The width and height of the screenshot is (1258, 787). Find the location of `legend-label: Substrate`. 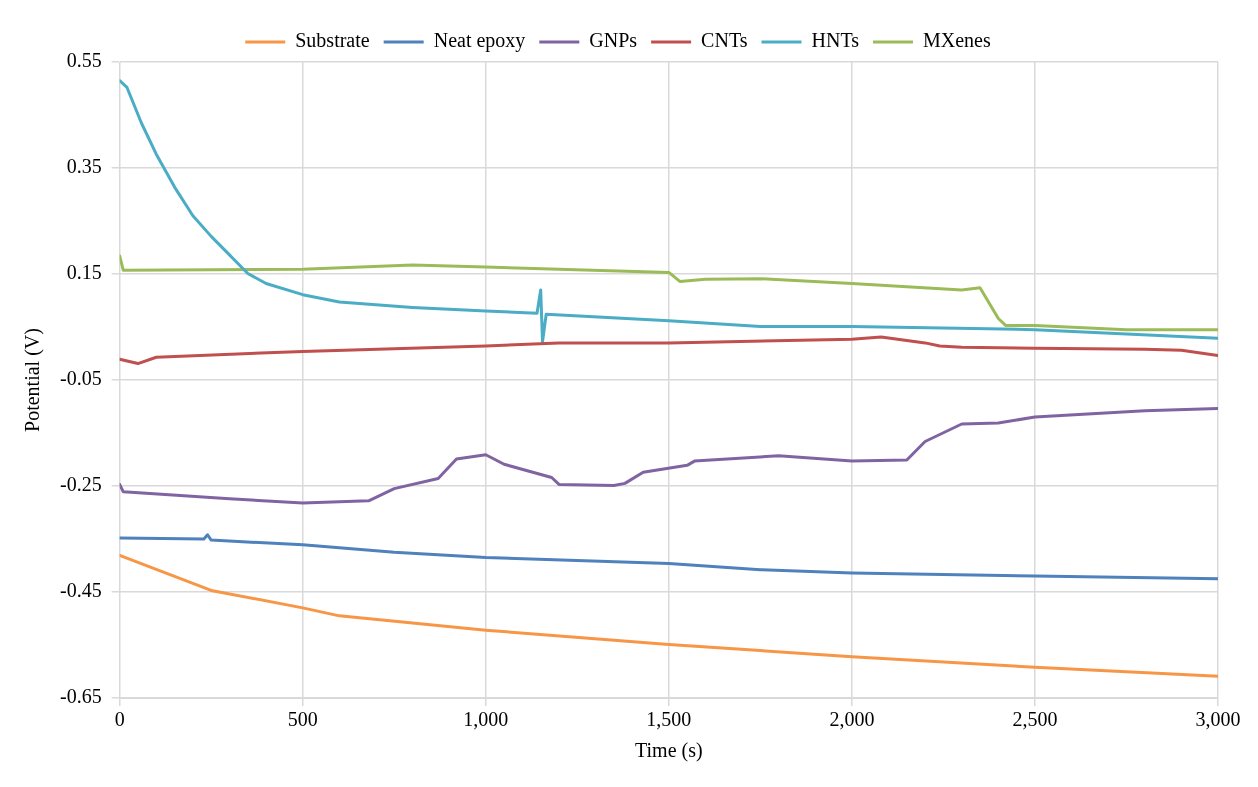

legend-label: Substrate is located at coordinates (332, 40).